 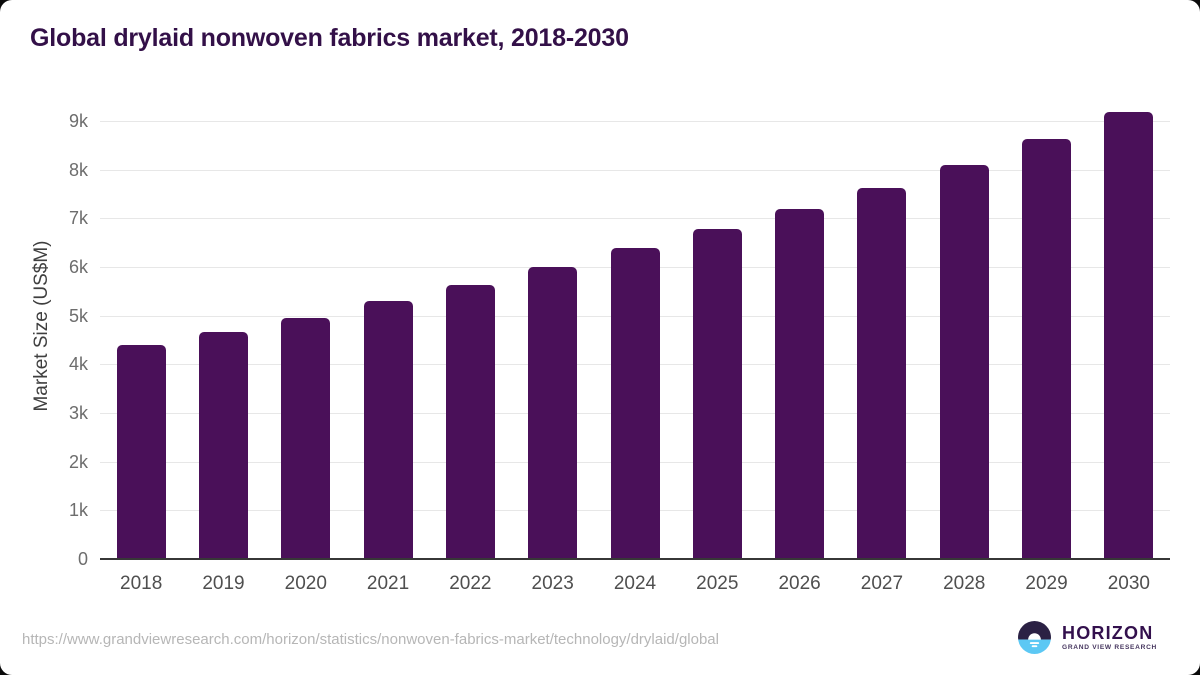 I want to click on bar-2026, so click(x=800, y=383).